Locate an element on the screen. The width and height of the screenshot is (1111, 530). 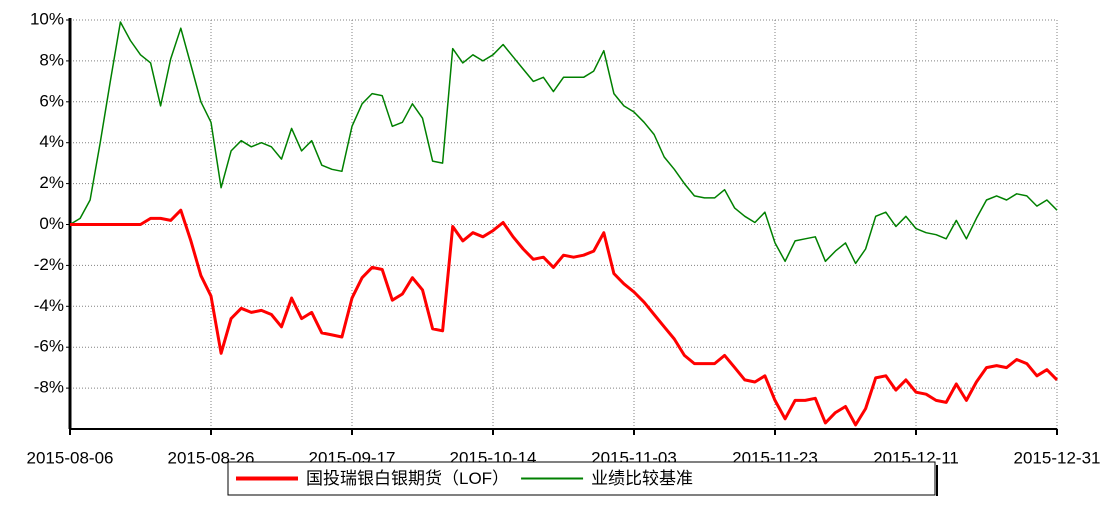
legend-label: 业绩比较基准 is located at coordinates (642, 478).